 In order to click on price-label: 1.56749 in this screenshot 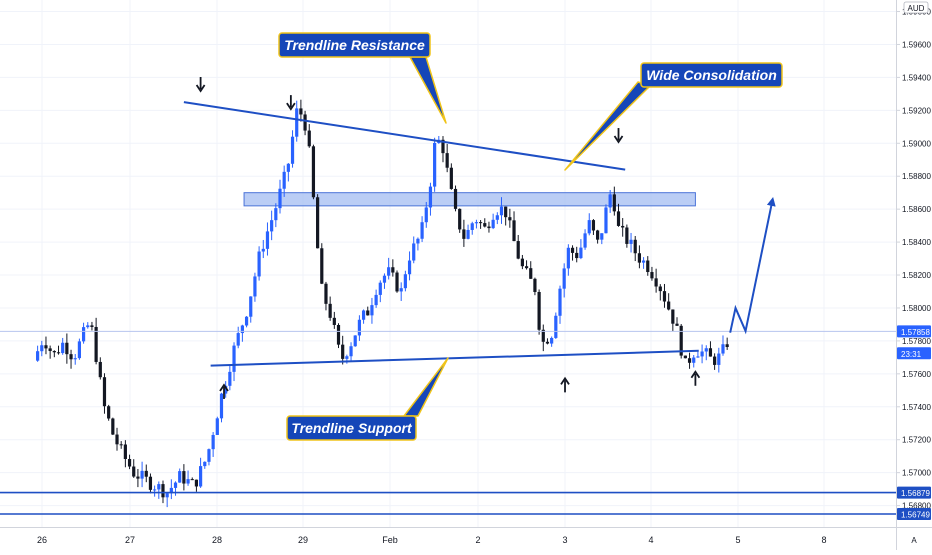, I will do `click(914, 513)`.